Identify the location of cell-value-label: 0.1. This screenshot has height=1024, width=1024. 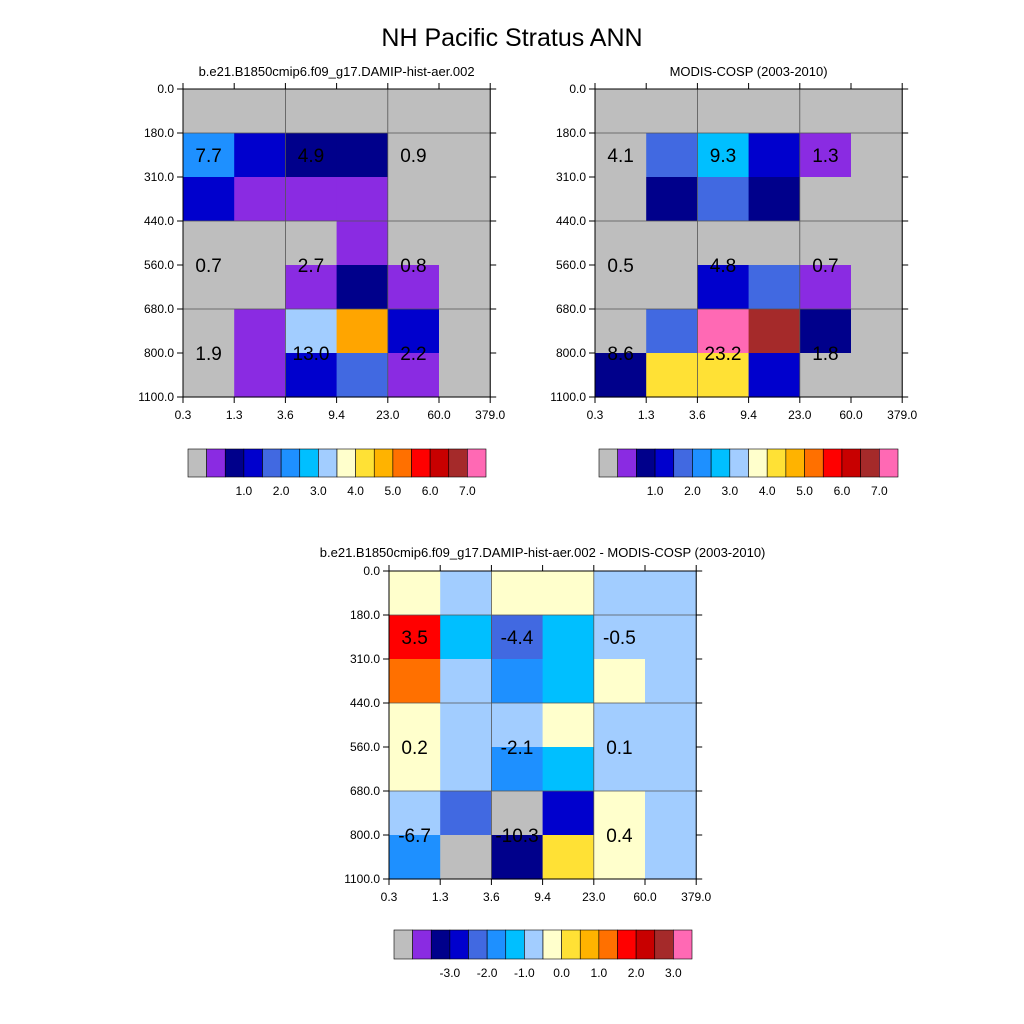
(619, 748).